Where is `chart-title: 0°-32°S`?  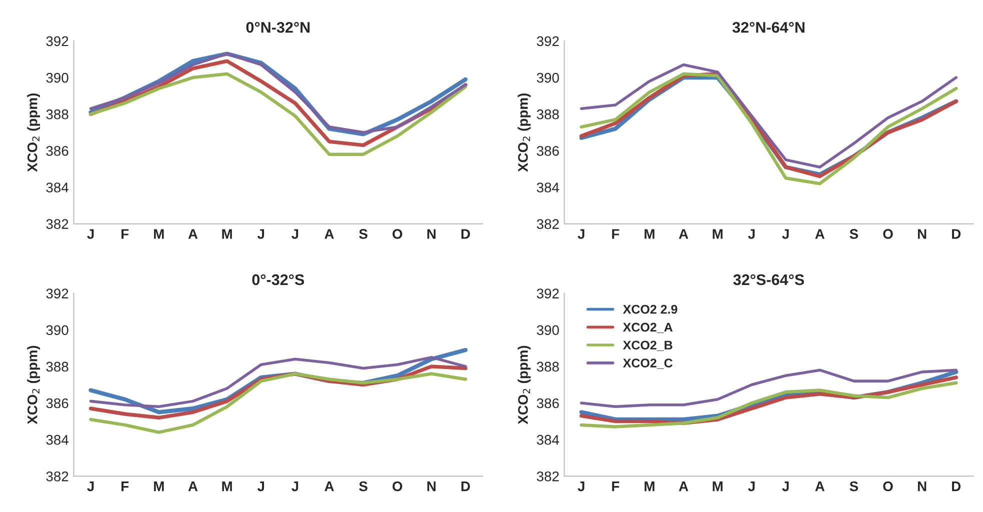
chart-title: 0°-32°S is located at coordinates (278, 280).